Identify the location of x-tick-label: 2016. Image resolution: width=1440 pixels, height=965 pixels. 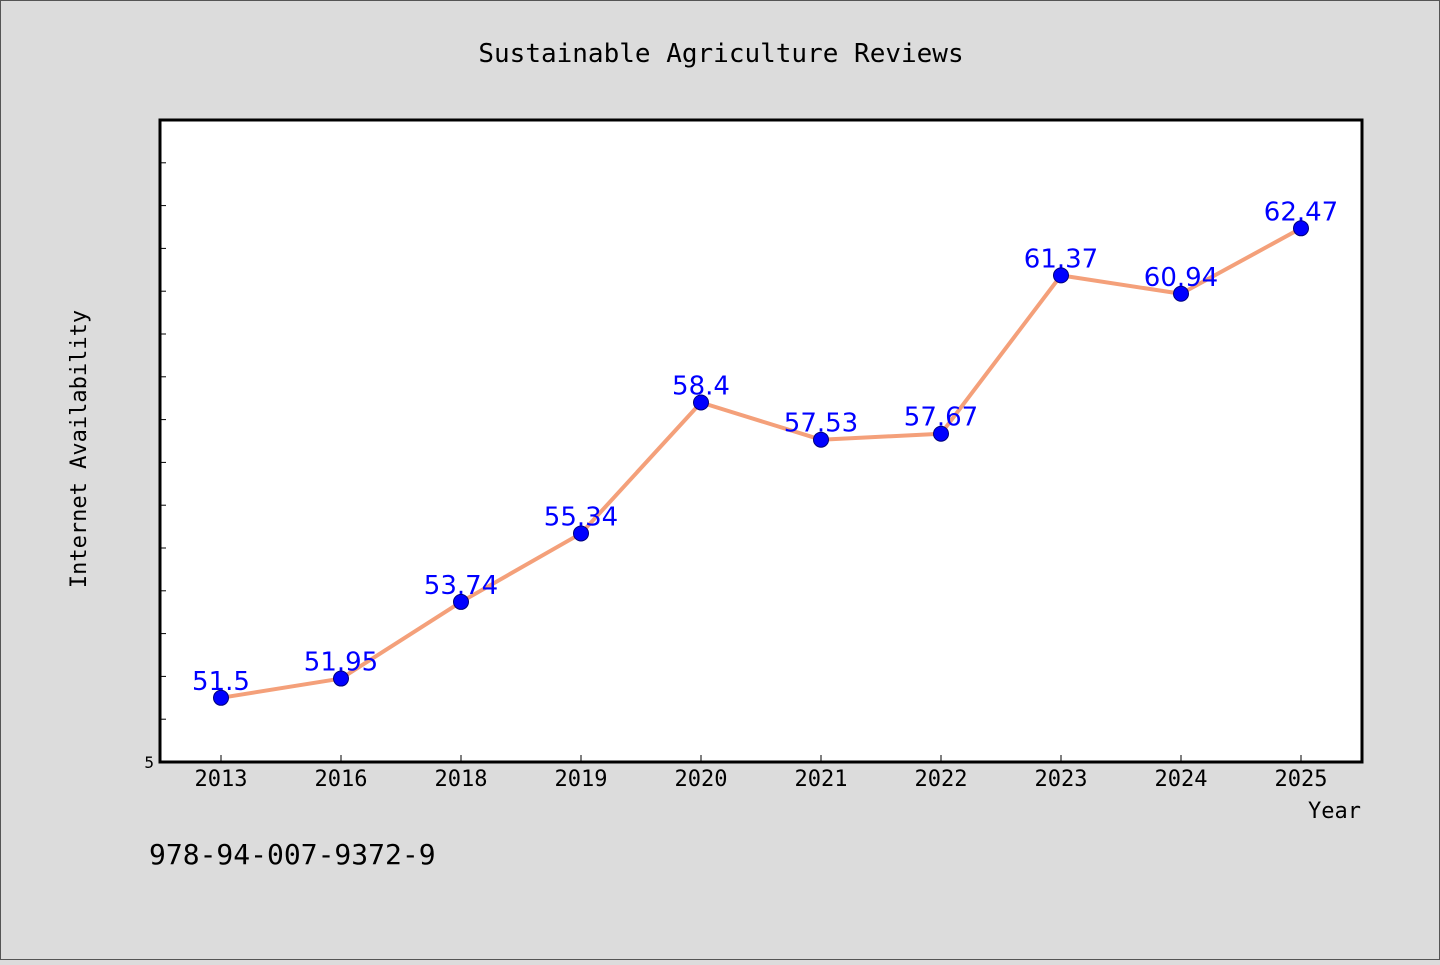
(341, 779).